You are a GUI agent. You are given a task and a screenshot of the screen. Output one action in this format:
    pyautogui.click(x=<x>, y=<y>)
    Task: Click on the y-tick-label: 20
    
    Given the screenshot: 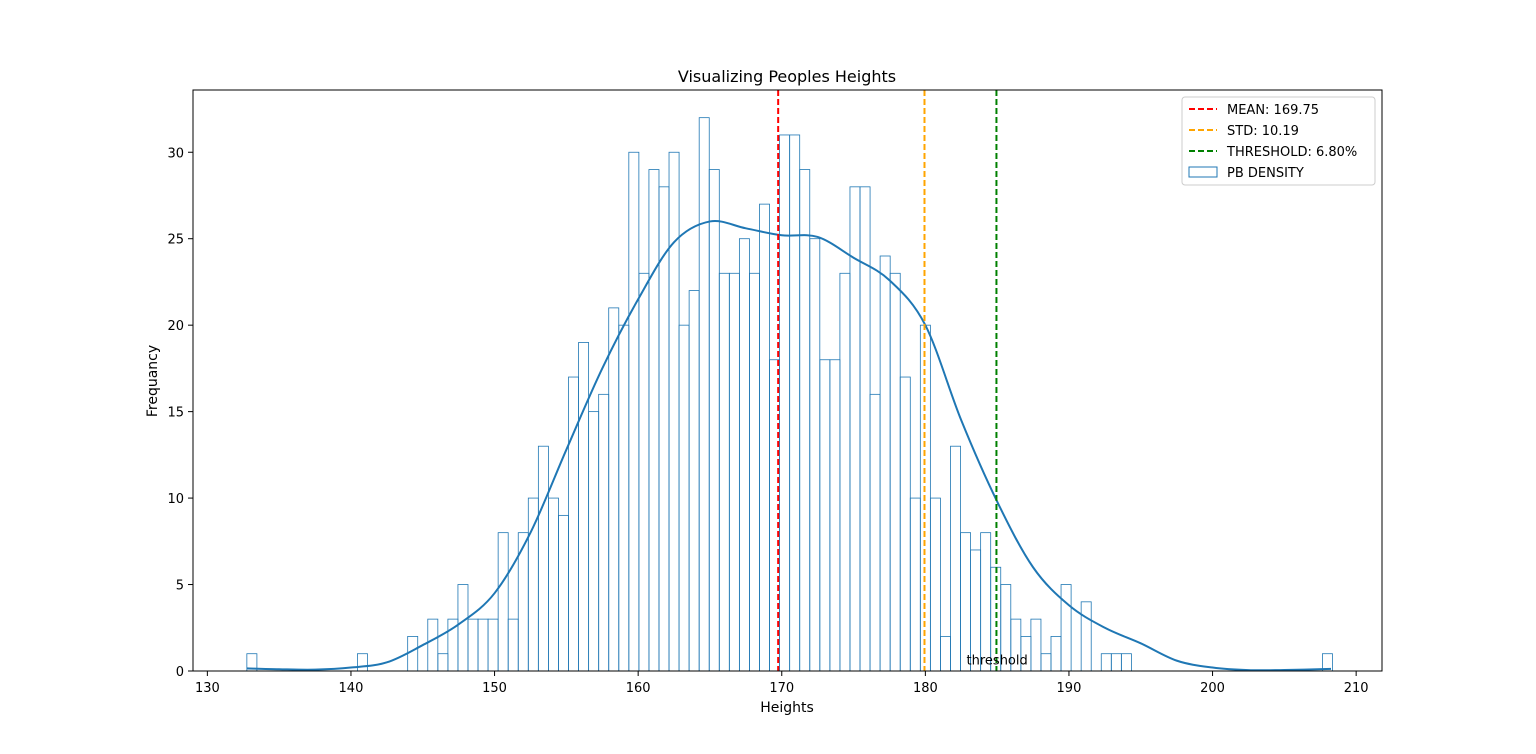 What is the action you would take?
    pyautogui.click(x=175, y=326)
    